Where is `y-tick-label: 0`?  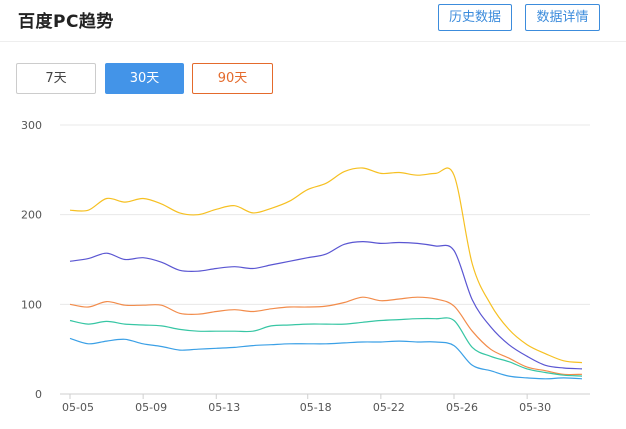
y-tick-label: 0 is located at coordinates (38, 394).